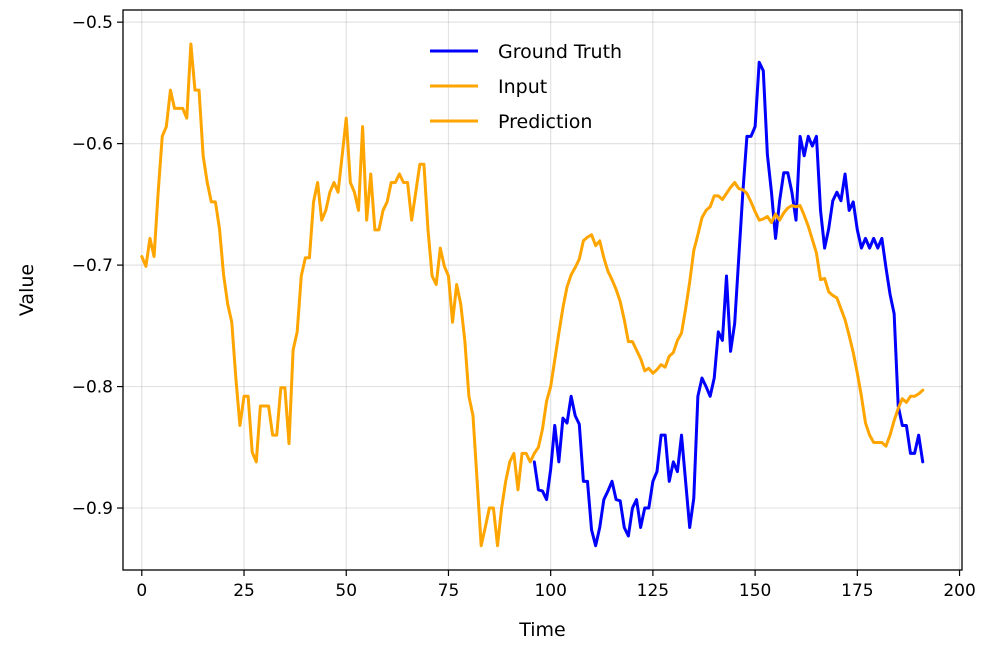  I want to click on y-tick-label: −0.8, so click(92, 388).